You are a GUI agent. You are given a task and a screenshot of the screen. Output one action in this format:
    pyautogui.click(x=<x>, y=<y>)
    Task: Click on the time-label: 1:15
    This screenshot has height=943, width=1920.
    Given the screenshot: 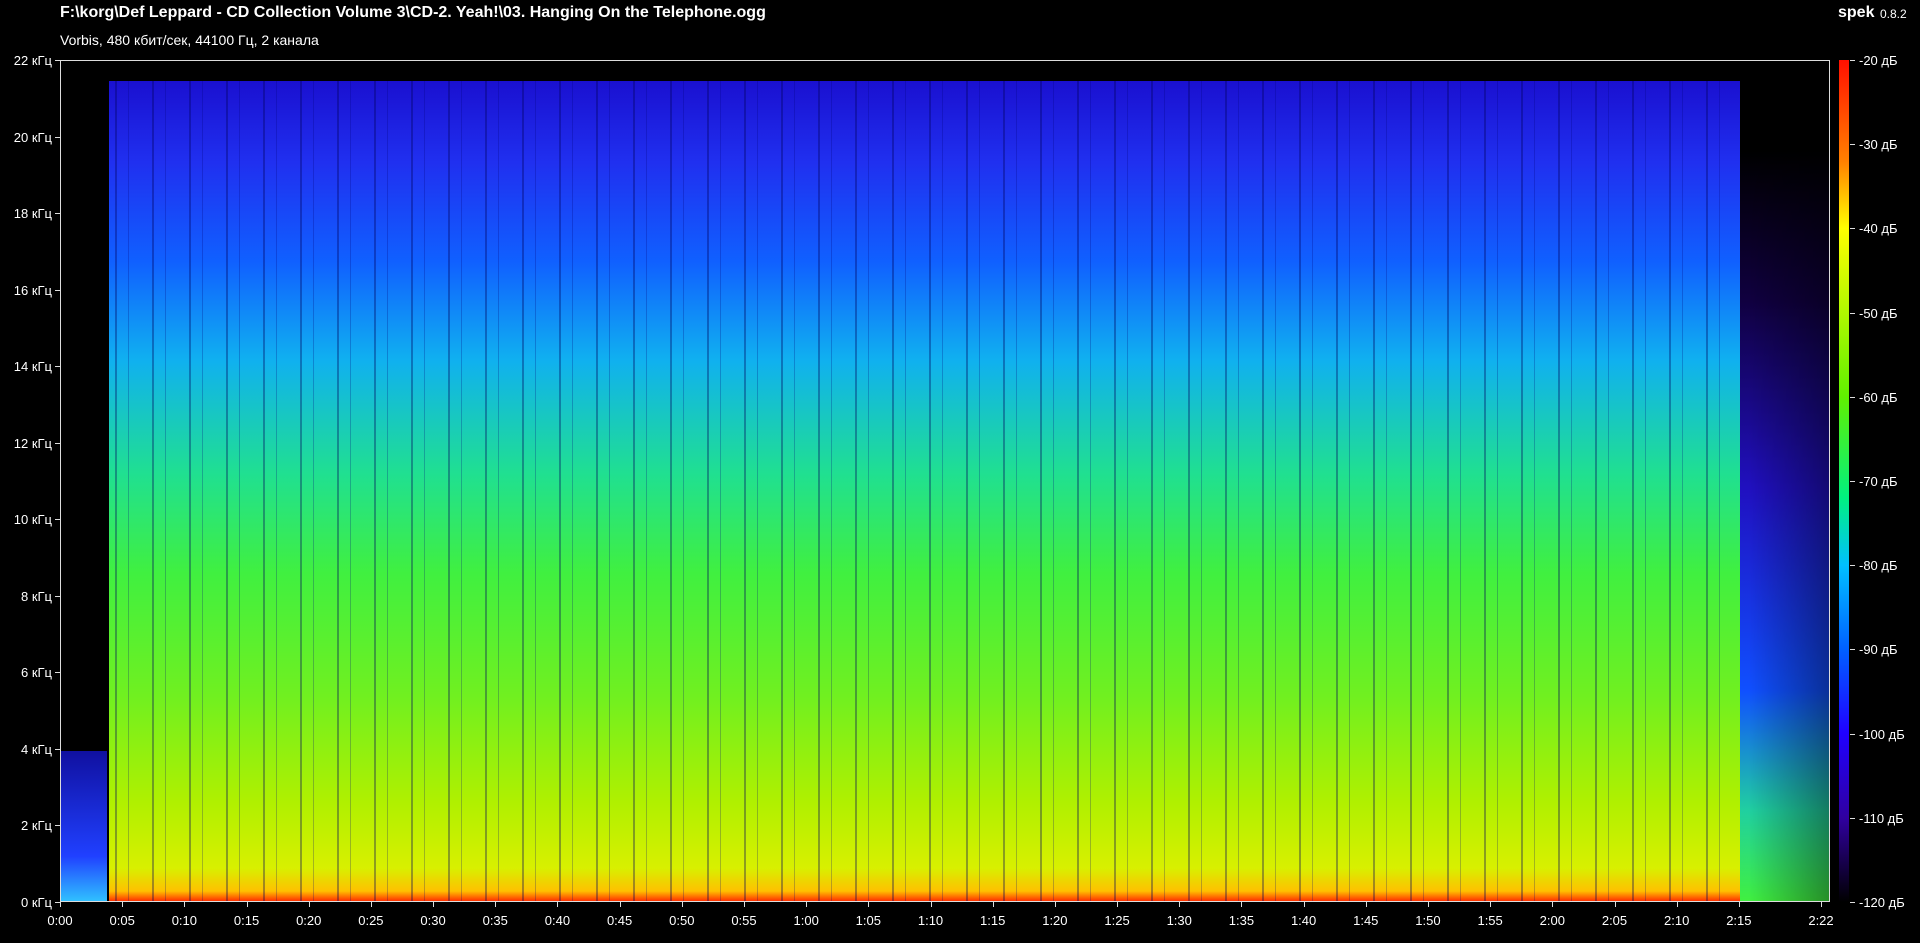 What is the action you would take?
    pyautogui.click(x=993, y=920)
    